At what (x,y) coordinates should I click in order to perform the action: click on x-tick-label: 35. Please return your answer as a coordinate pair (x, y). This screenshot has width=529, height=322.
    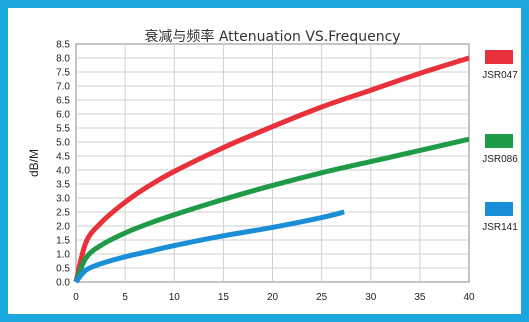
    Looking at the image, I should click on (420, 297).